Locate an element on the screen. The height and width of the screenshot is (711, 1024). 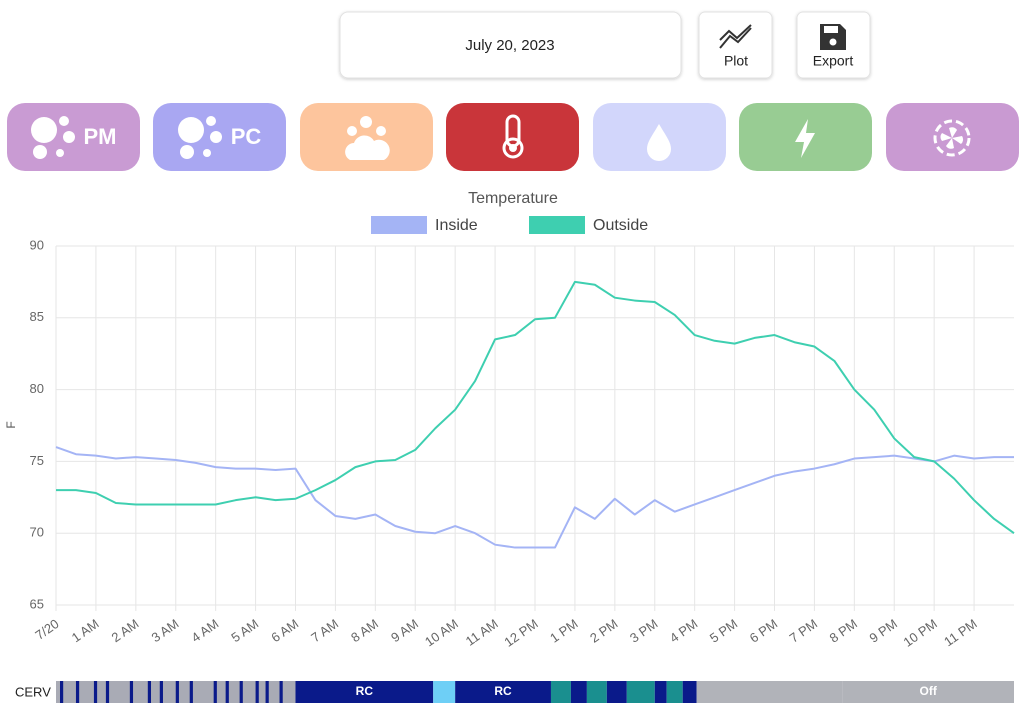
legend-label: Outside is located at coordinates (620, 225).